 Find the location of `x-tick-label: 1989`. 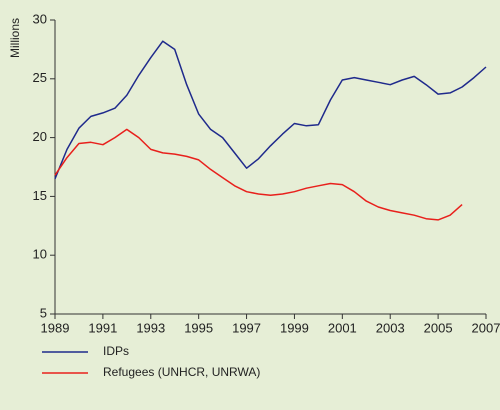

x-tick-label: 1989 is located at coordinates (55, 327).